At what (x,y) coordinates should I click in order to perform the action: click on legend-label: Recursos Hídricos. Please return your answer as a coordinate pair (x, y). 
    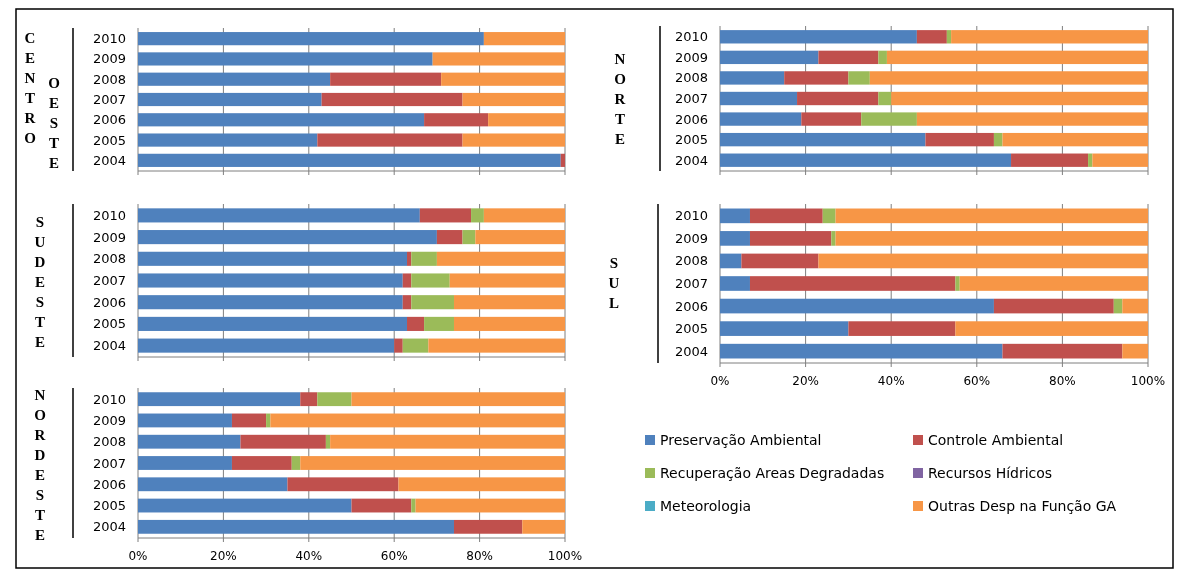
    Looking at the image, I should click on (990, 472).